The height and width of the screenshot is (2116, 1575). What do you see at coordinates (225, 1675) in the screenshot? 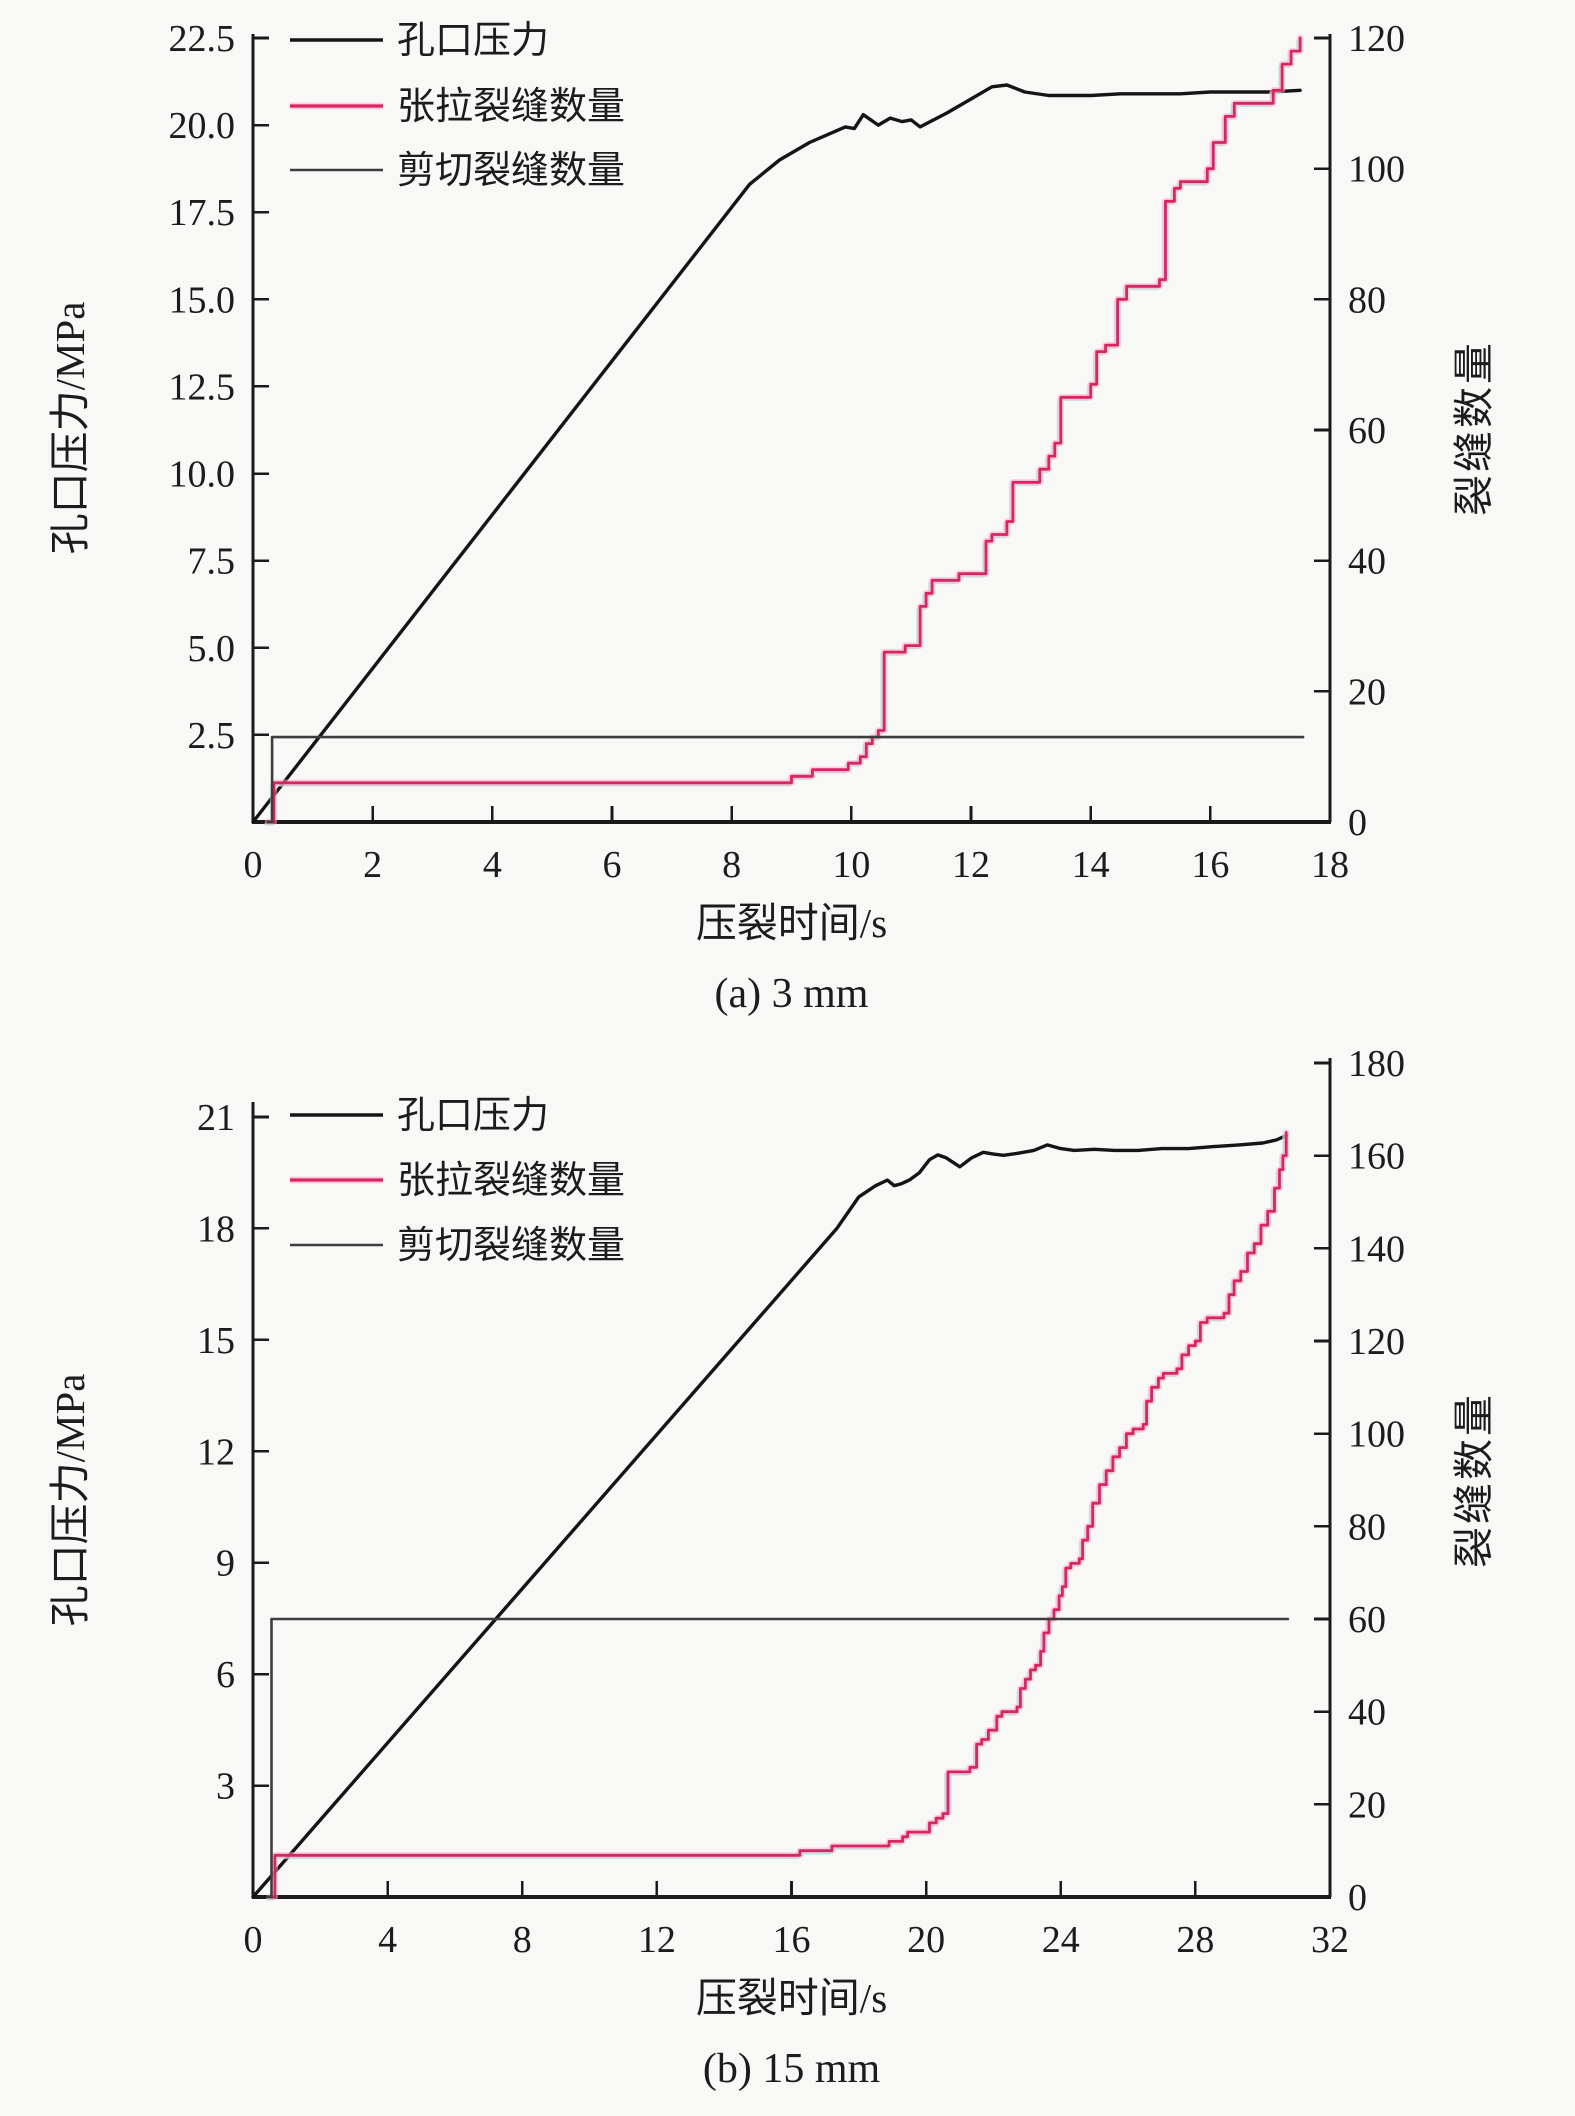
I see `left-tick-label: 6` at bounding box center [225, 1675].